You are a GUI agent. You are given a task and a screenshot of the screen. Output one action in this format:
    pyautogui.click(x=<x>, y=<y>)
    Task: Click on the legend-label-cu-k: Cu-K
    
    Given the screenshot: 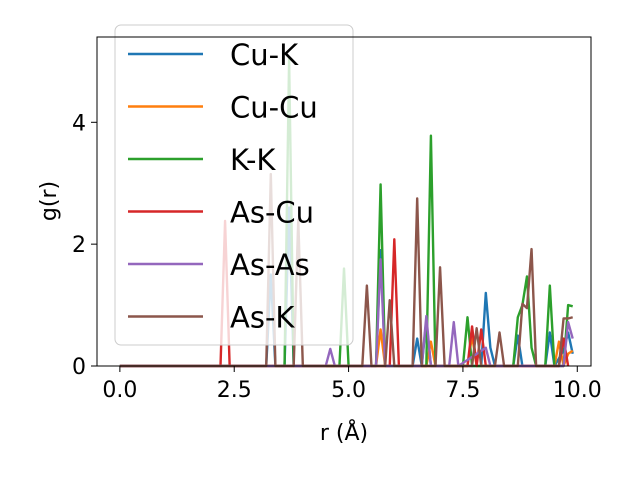 What is the action you would take?
    pyautogui.click(x=264, y=55)
    